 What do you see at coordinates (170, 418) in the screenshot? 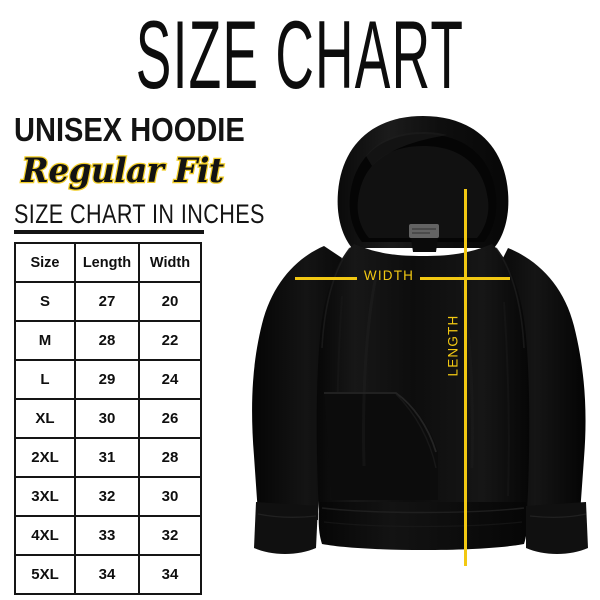
I see `cell-width: 26` at bounding box center [170, 418].